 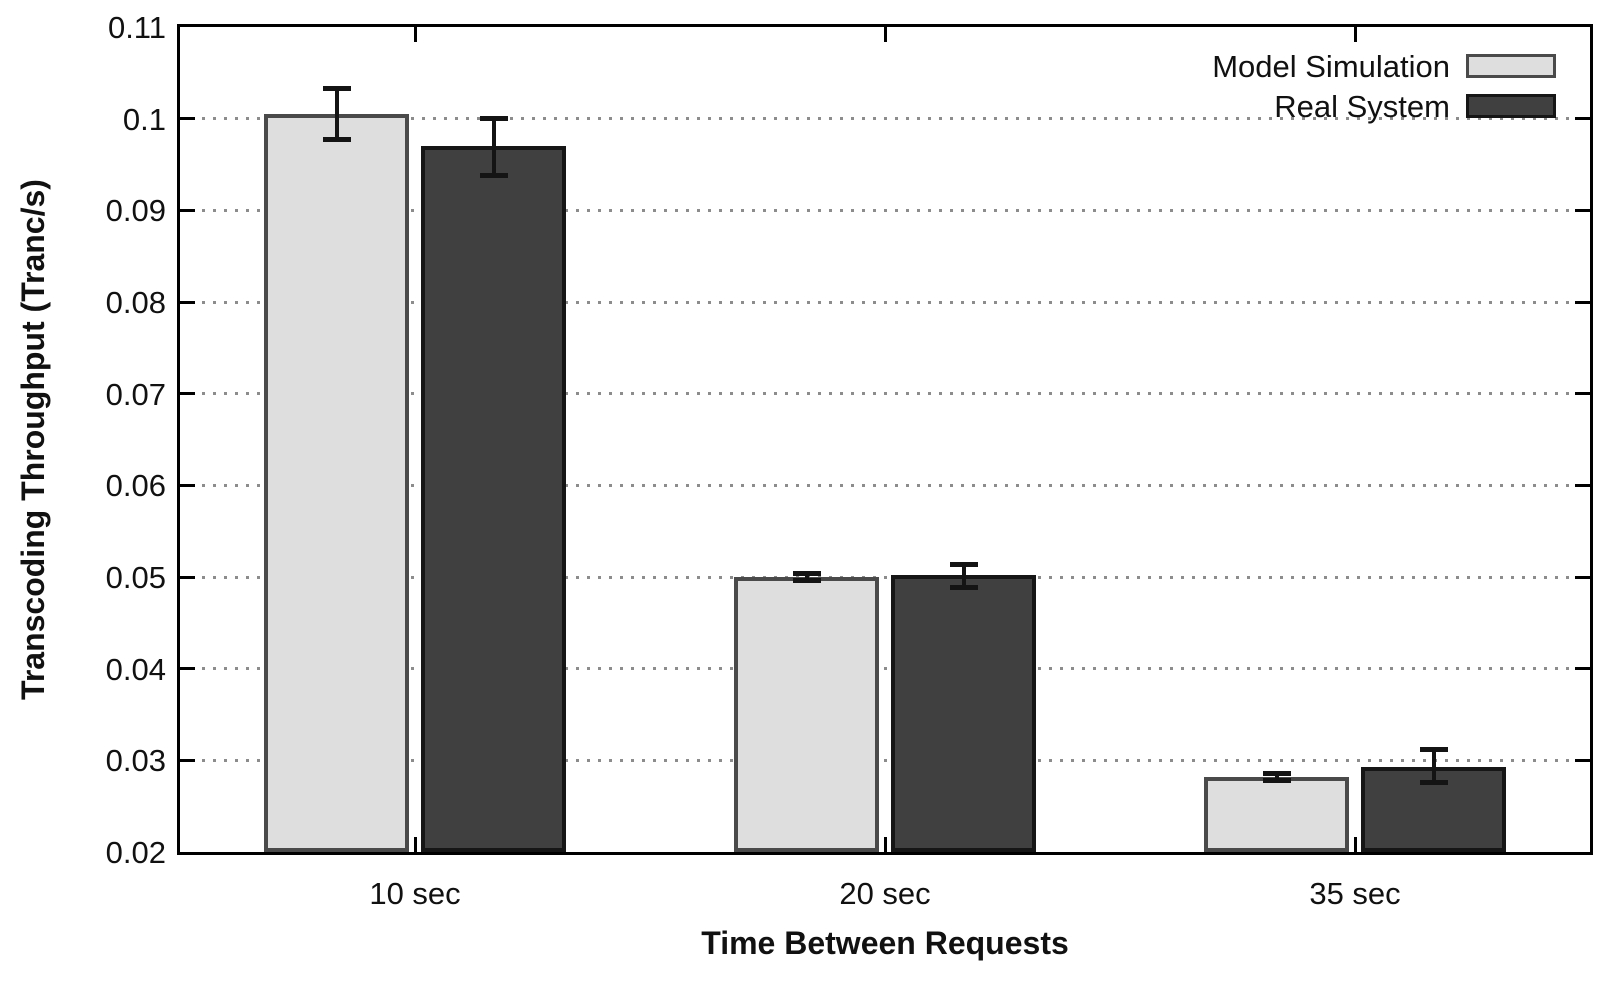 I want to click on error-bar-real-system-20-sec-cap-top, so click(x=963, y=565).